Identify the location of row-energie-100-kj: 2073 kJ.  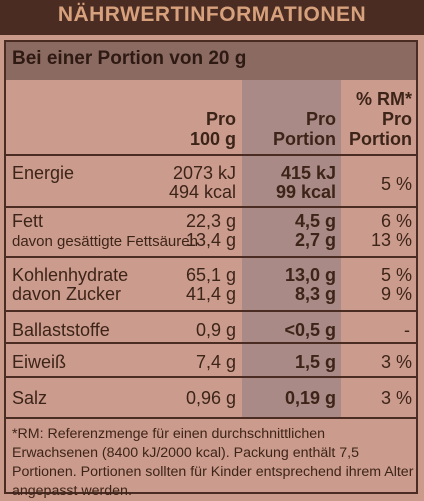
(204, 173).